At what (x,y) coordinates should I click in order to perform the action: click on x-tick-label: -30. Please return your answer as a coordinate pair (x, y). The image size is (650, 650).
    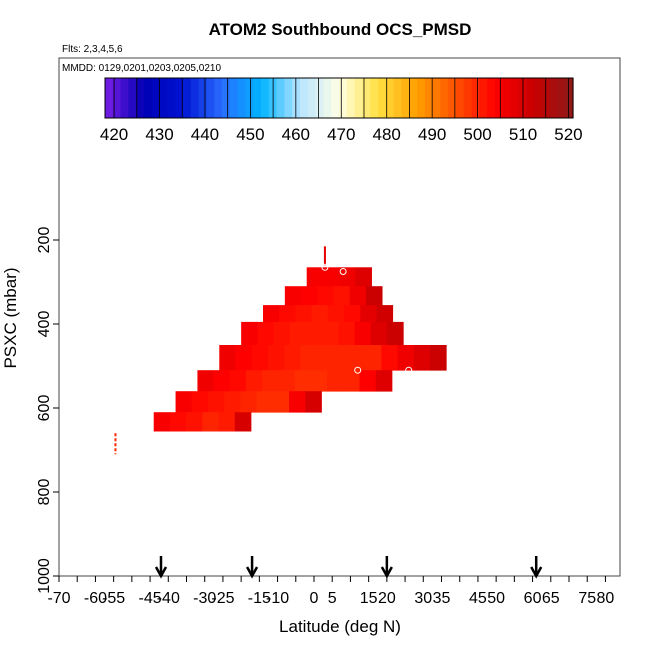
    Looking at the image, I should click on (204, 598).